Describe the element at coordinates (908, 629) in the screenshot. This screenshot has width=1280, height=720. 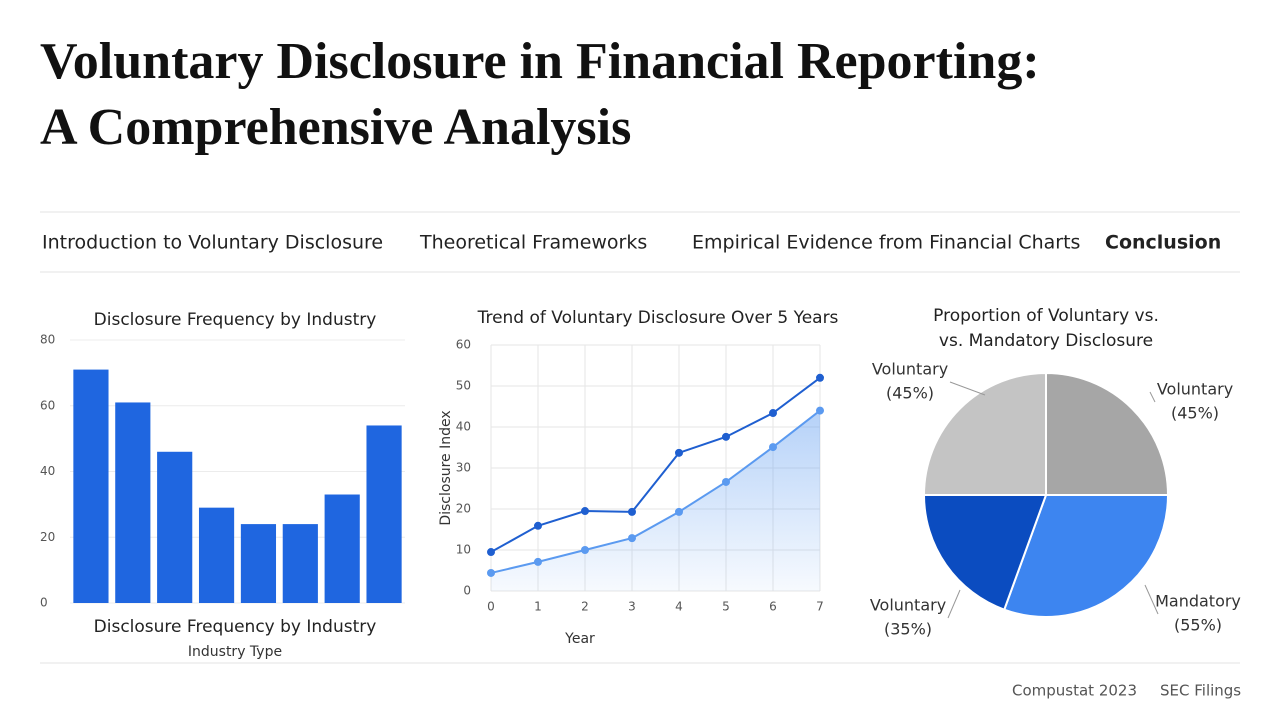
I see `slice-value-label: (35%)` at that location.